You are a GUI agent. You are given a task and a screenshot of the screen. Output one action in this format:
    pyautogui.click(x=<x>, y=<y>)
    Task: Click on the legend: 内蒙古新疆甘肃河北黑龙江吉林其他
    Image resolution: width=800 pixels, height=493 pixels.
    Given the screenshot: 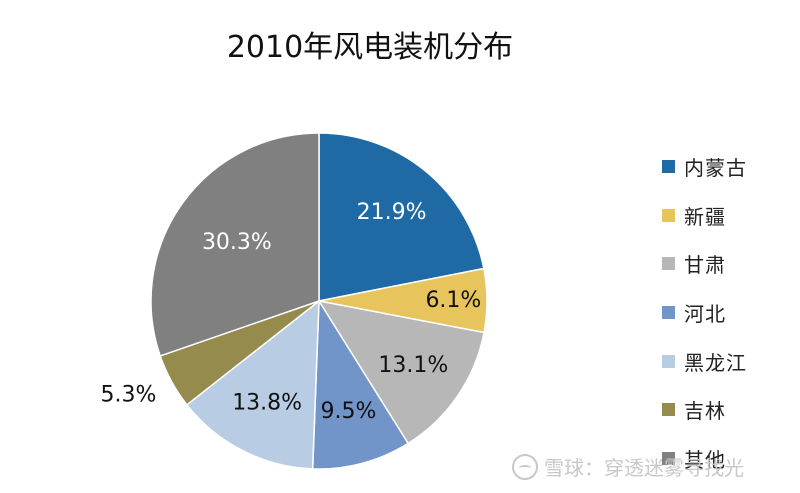 What is the action you would take?
    pyautogui.click(x=704, y=312)
    